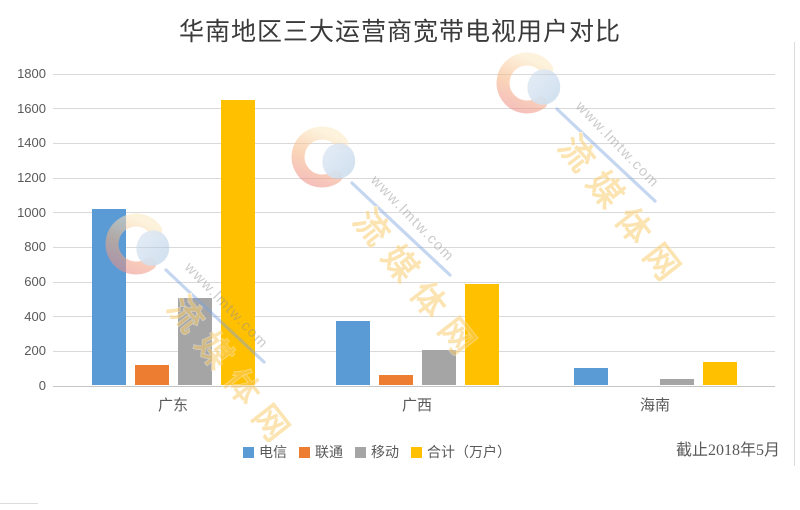 The height and width of the screenshot is (510, 800). I want to click on x-axis-label-0: 广东, so click(172, 406).